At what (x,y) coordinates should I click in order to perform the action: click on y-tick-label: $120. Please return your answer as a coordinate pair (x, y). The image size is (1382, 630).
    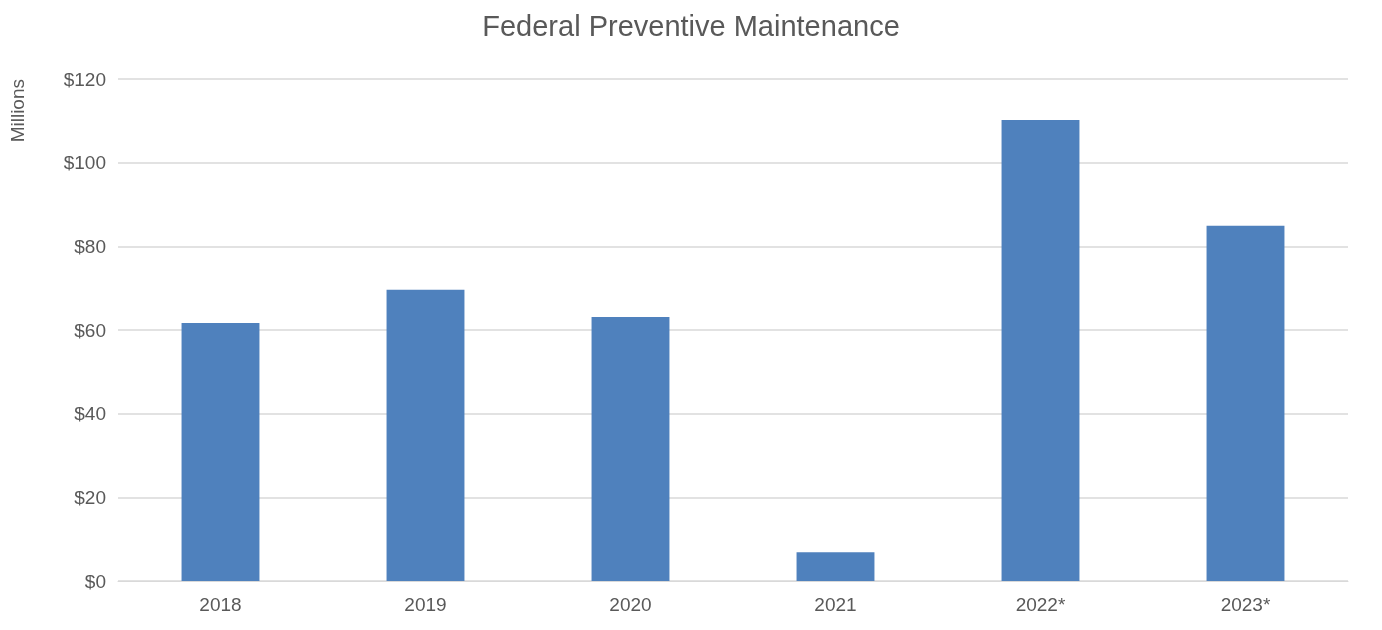
    Looking at the image, I should click on (84, 79).